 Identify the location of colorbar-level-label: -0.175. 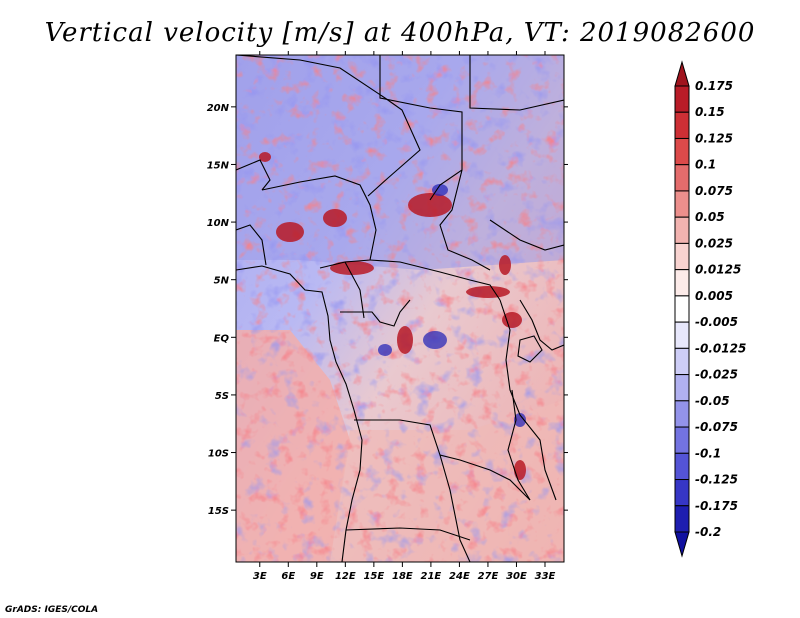
(716, 506).